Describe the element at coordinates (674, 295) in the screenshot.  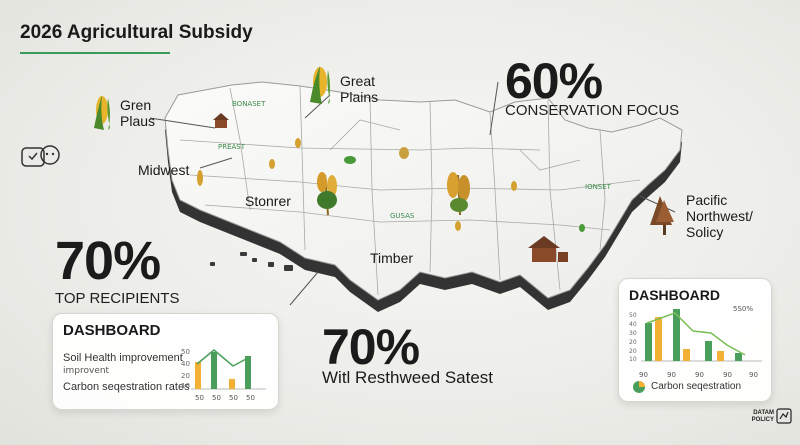
I see `dashboard-right-title: DASHBOARD` at that location.